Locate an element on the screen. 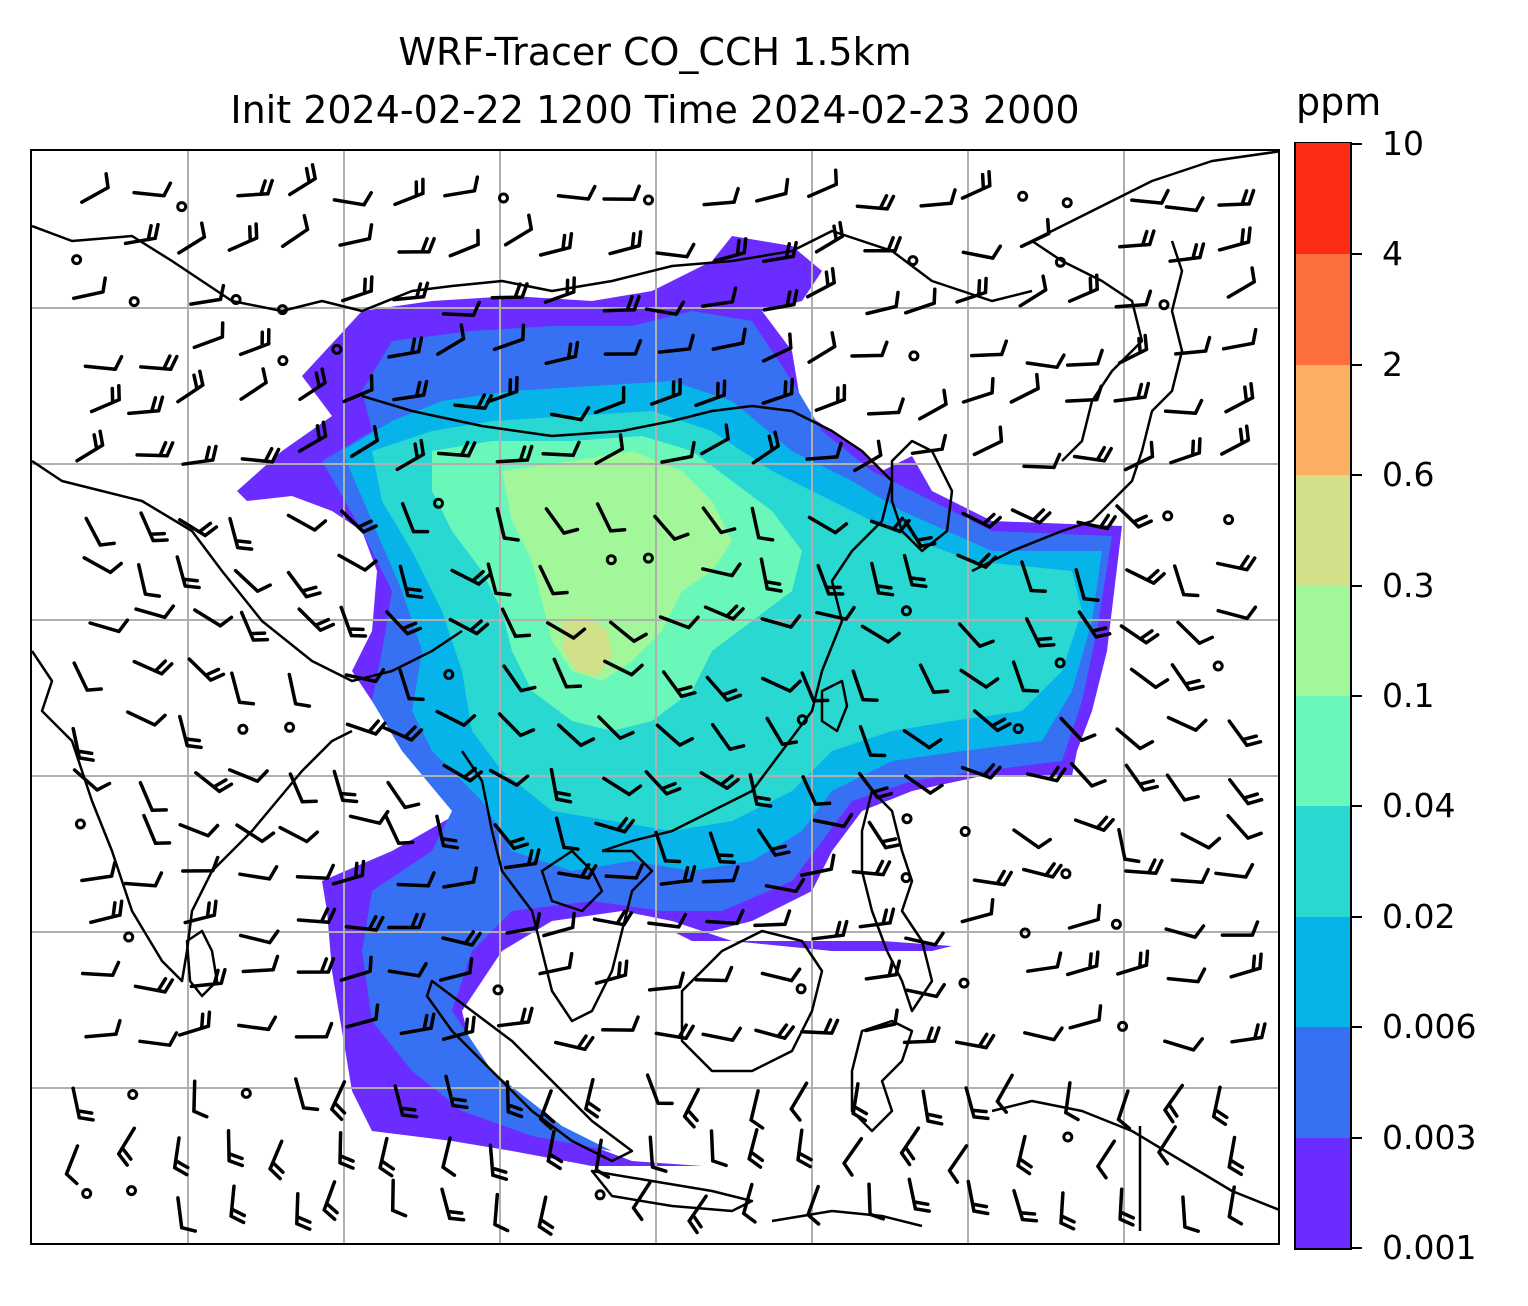  coastline-borneo is located at coordinates (752, 1001).